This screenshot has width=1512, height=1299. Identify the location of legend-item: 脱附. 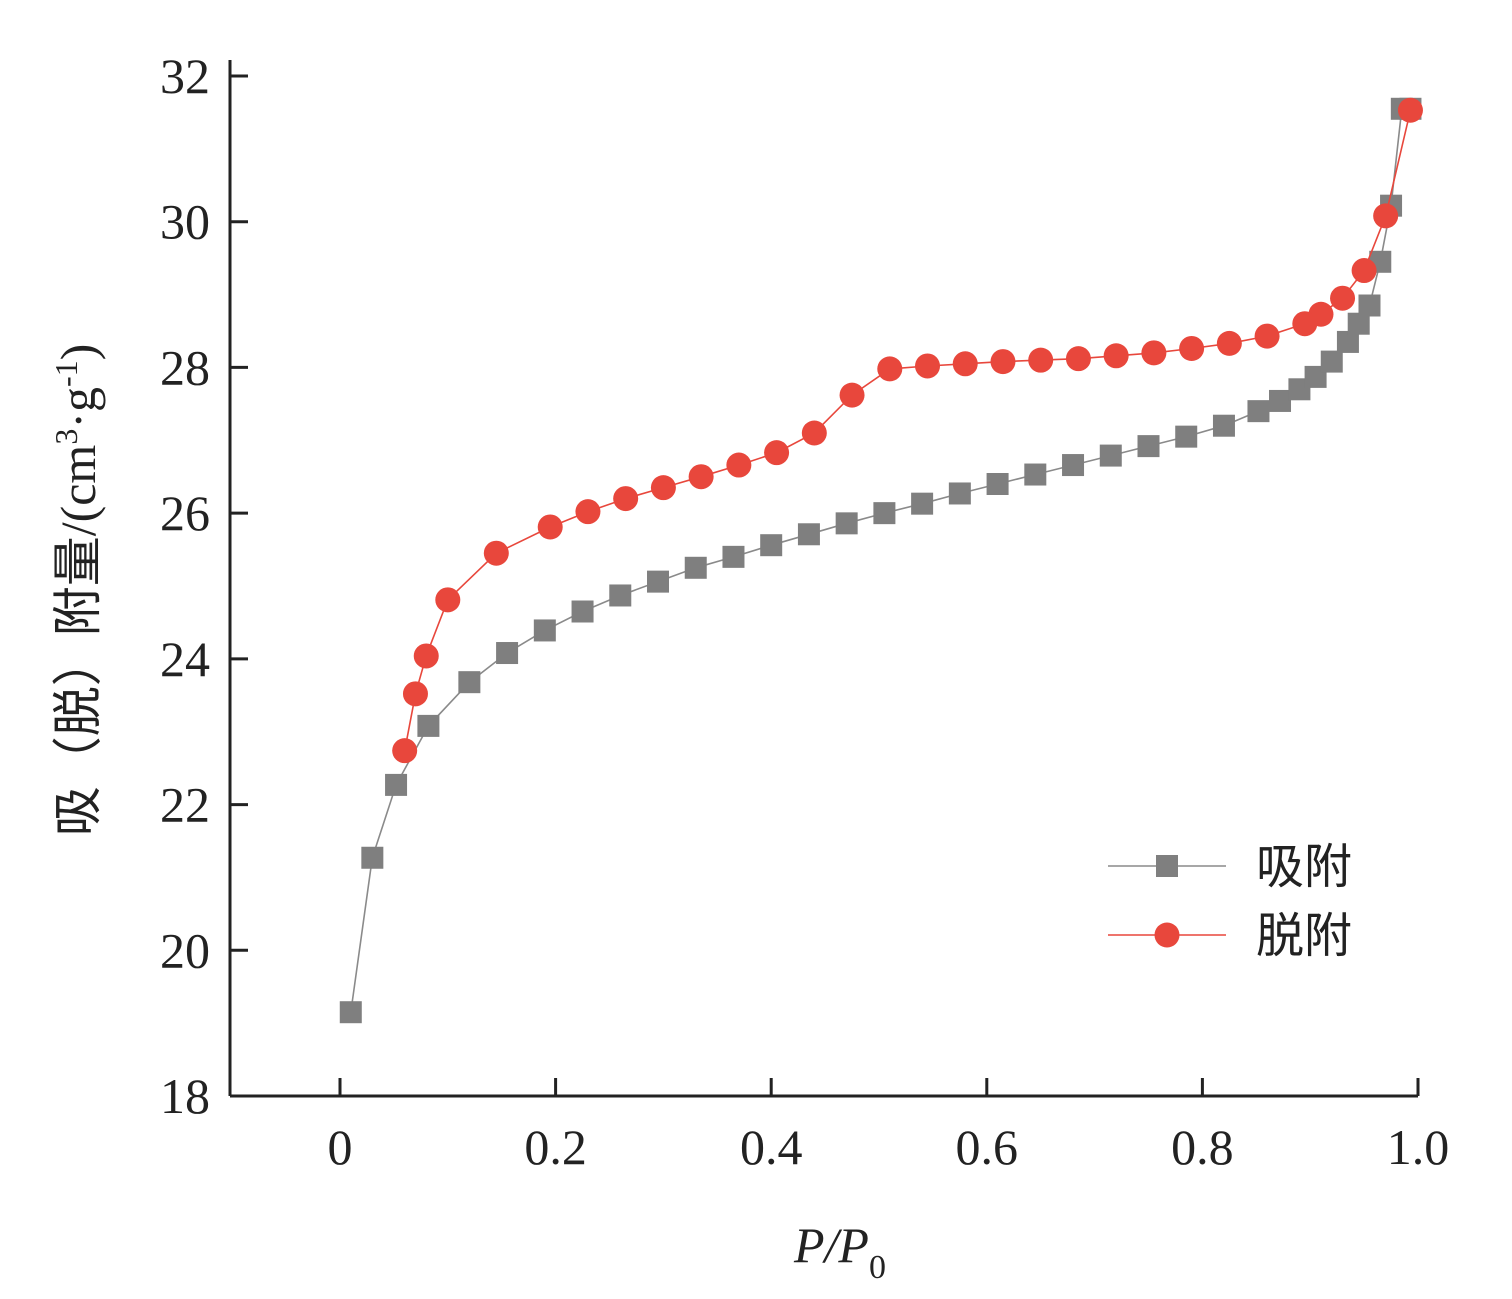
(1230, 936).